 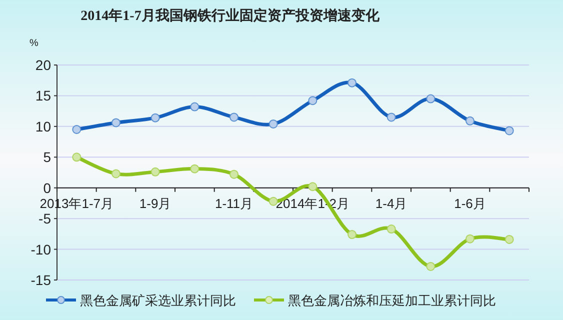 What do you see at coordinates (45, 218) in the screenshot?
I see `y-tick-label: -5` at bounding box center [45, 218].